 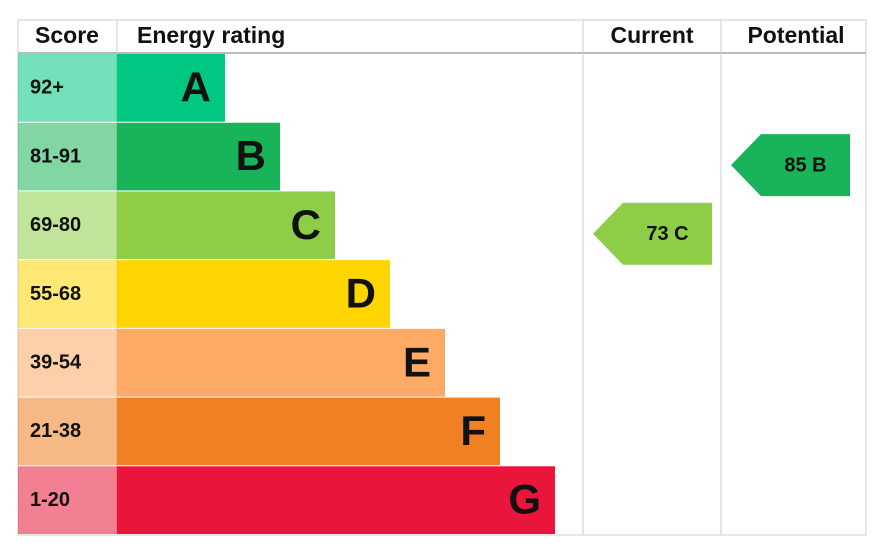 I want to click on score-label: 69-80, so click(x=55, y=225).